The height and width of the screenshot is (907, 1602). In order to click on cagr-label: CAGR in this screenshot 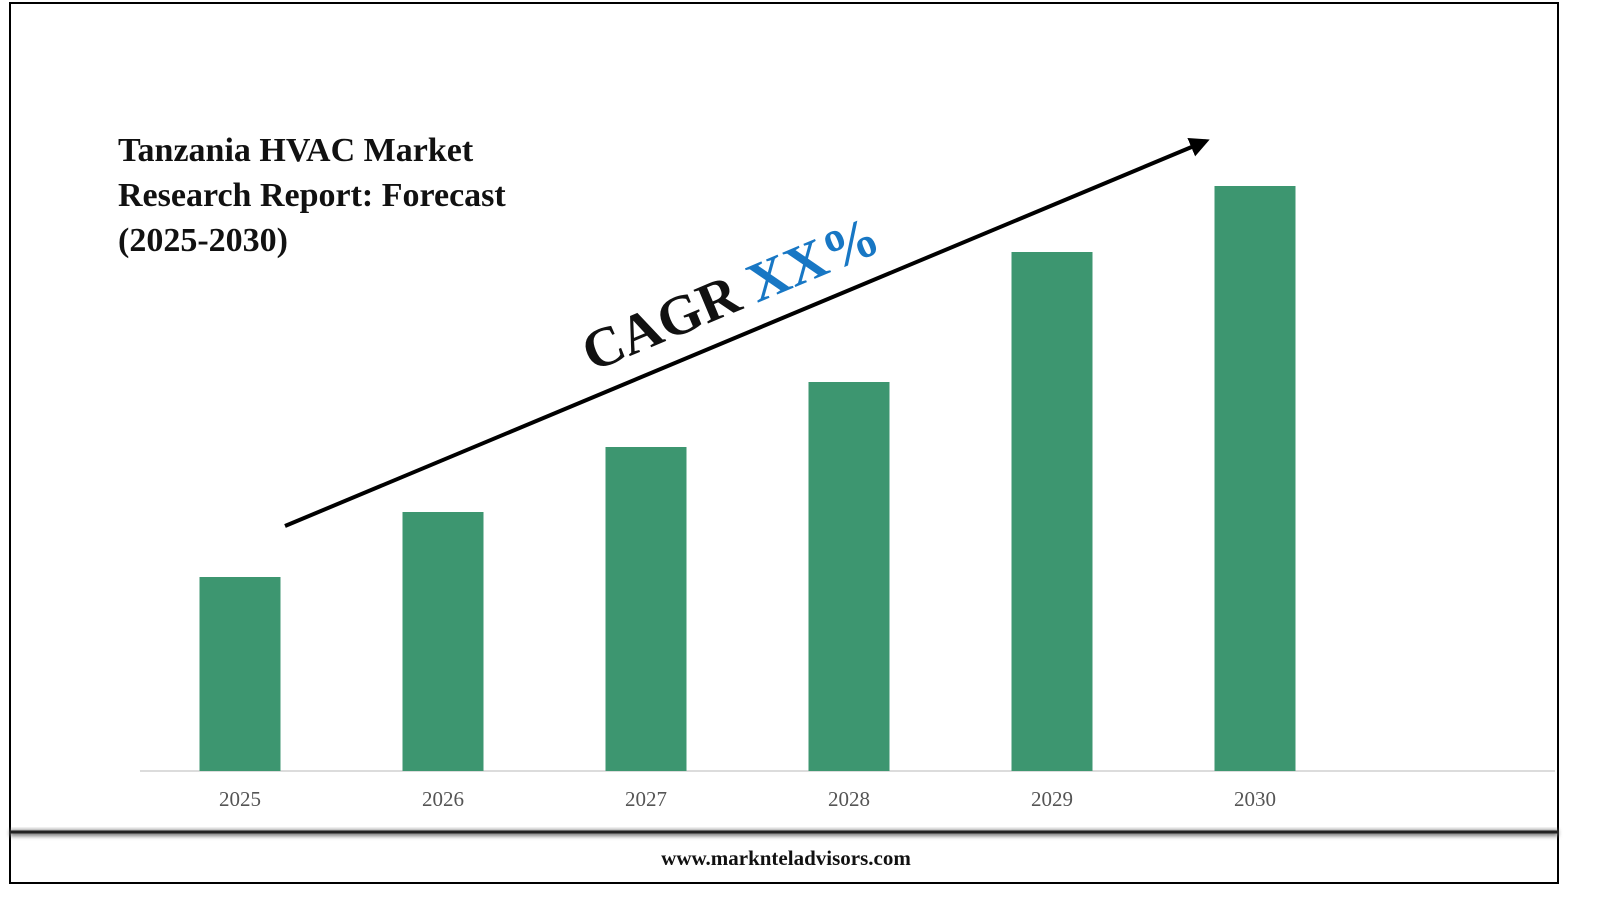, I will do `click(661, 323)`.